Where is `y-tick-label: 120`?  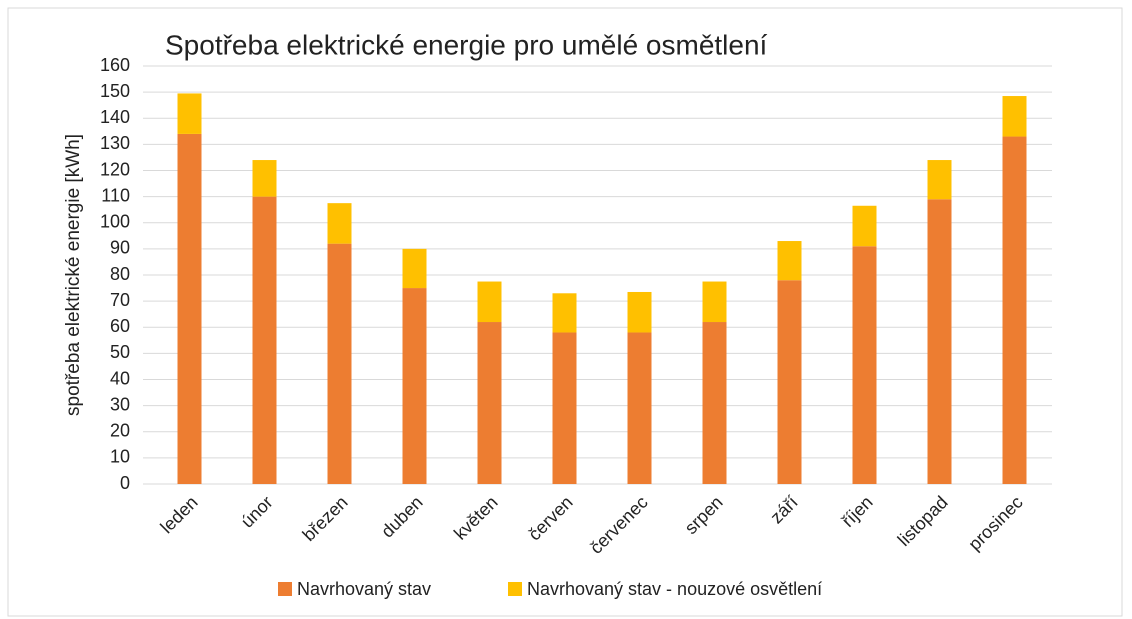 y-tick-label: 120 is located at coordinates (115, 169).